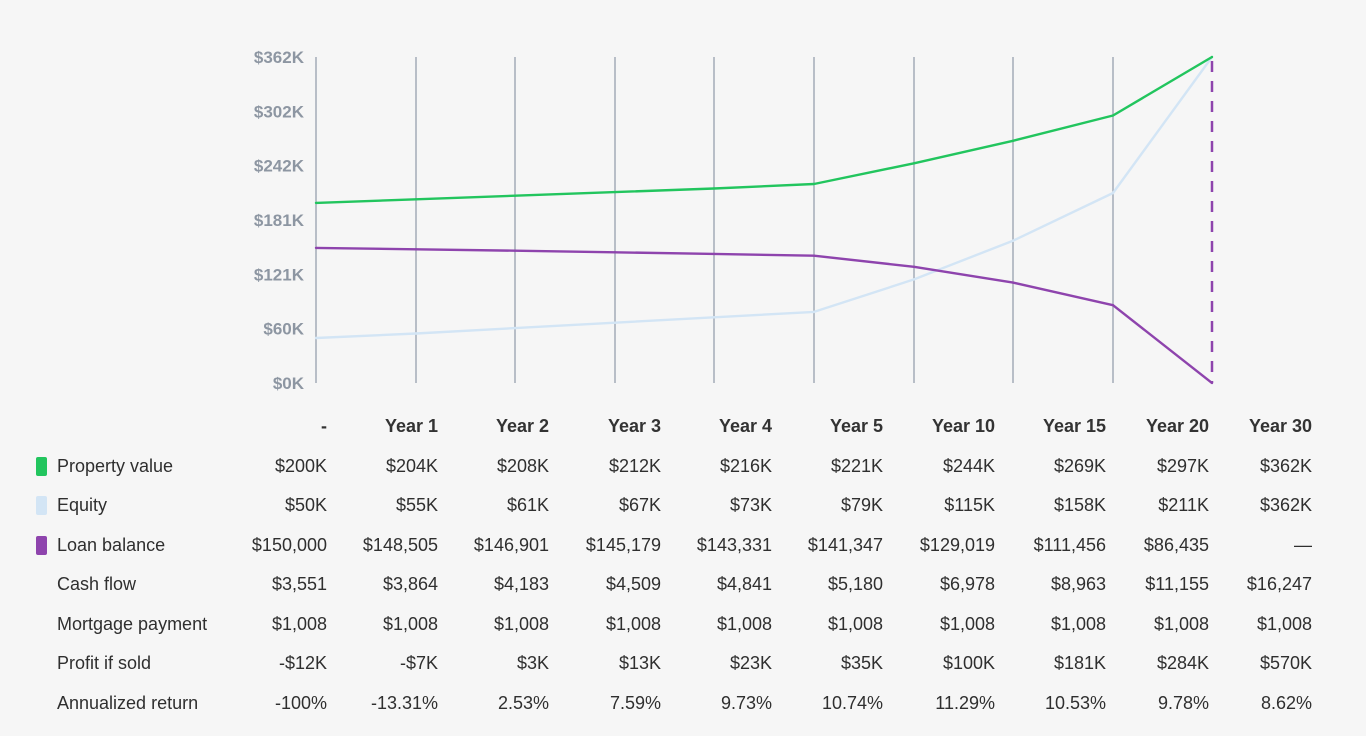 The height and width of the screenshot is (736, 1366). Describe the element at coordinates (289, 544) in the screenshot. I see `table-cell: $150,000` at that location.